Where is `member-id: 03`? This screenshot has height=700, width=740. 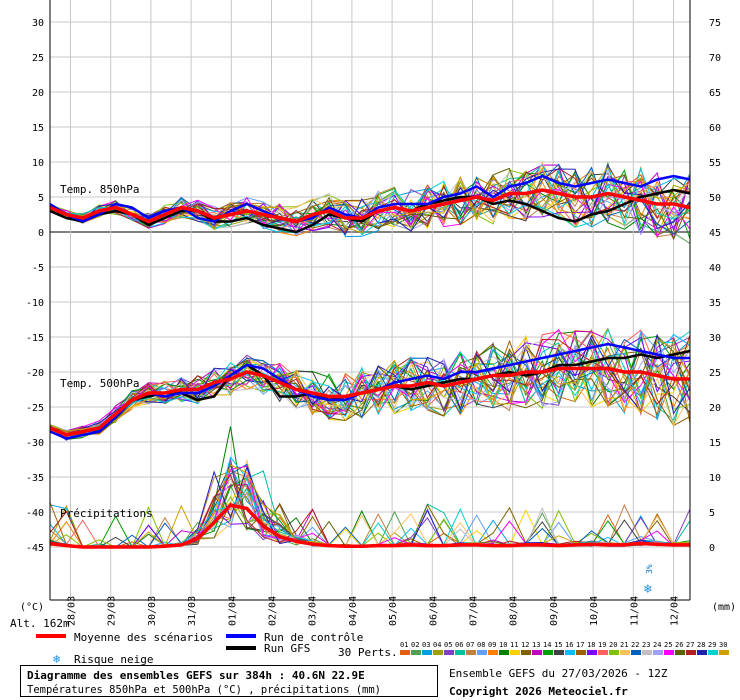
member-id: 03 is located at coordinates (426, 645).